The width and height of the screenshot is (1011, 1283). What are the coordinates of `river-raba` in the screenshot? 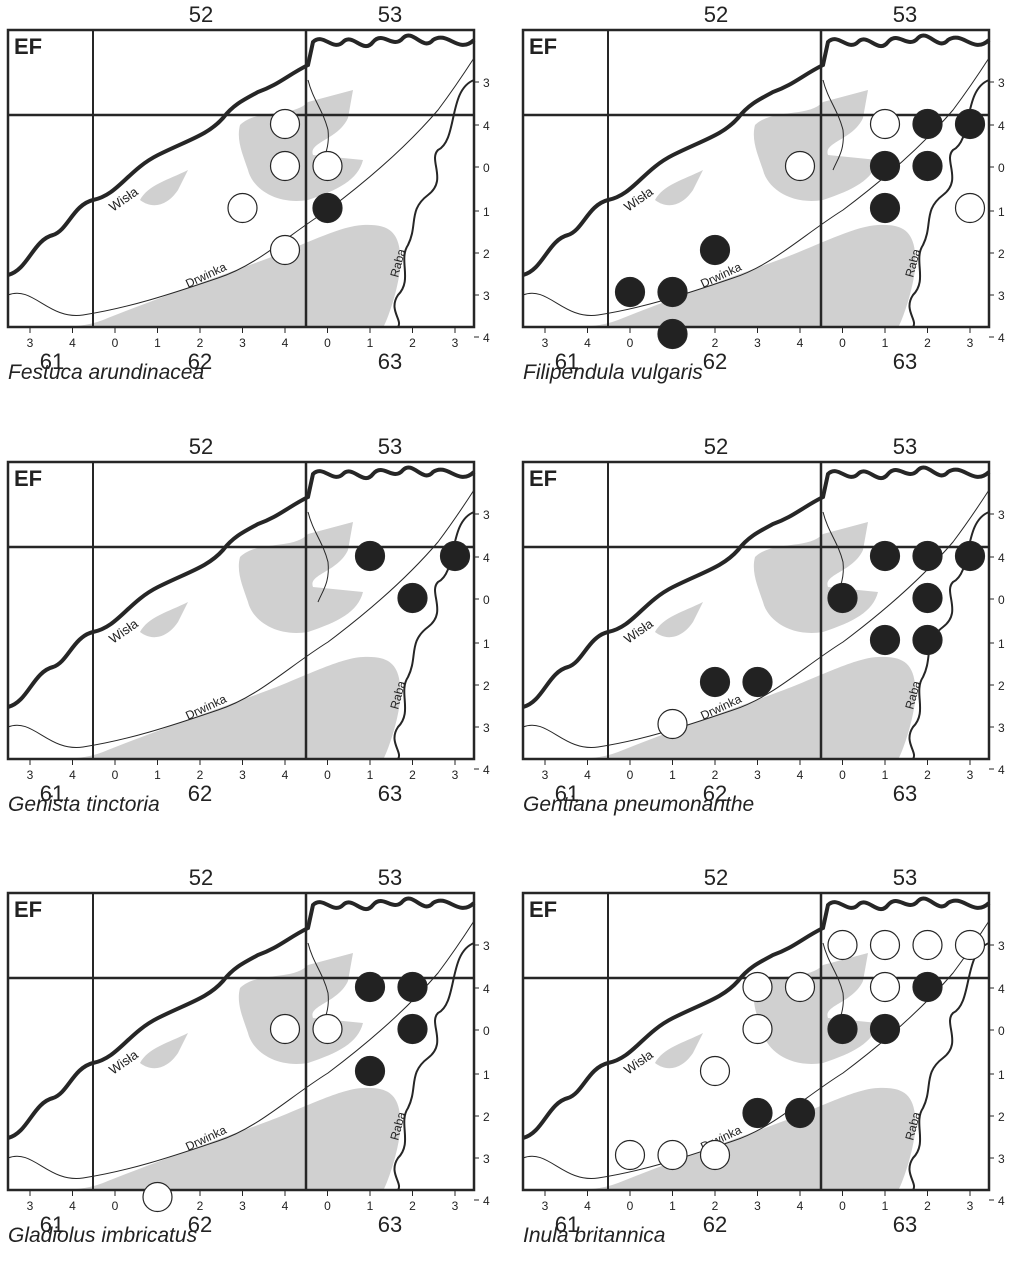 It's located at (434, 1066).